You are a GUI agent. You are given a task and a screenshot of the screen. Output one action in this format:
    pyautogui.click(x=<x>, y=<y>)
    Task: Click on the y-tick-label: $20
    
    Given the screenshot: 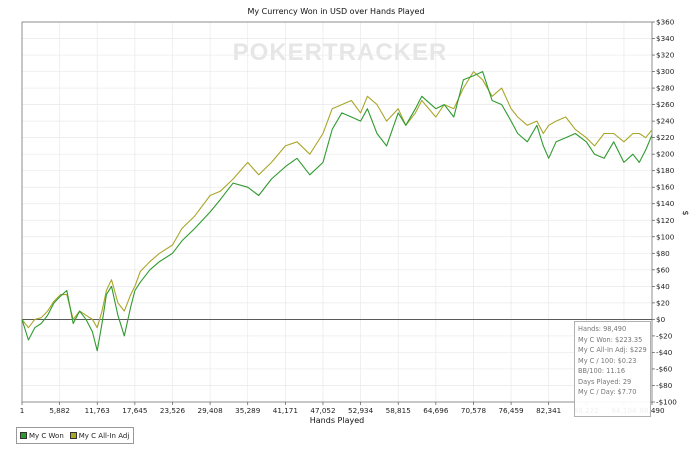 What is the action you would take?
    pyautogui.click(x=663, y=302)
    